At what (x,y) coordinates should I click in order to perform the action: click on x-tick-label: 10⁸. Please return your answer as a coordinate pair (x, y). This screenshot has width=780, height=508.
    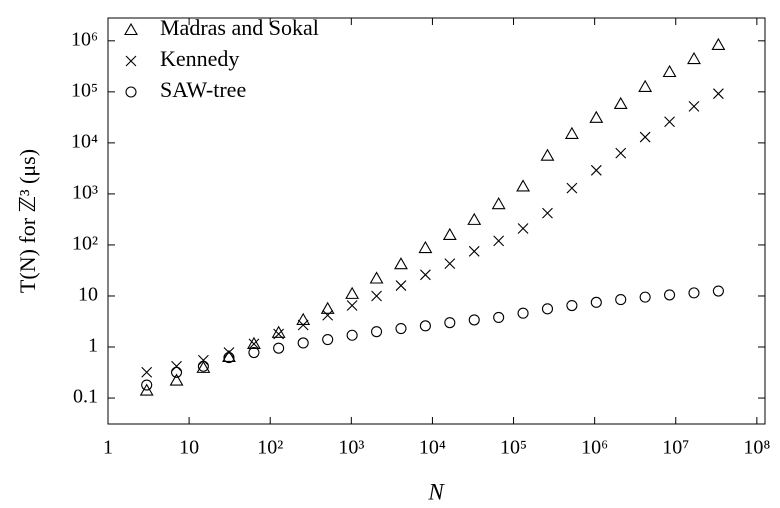
    Looking at the image, I should click on (756, 448).